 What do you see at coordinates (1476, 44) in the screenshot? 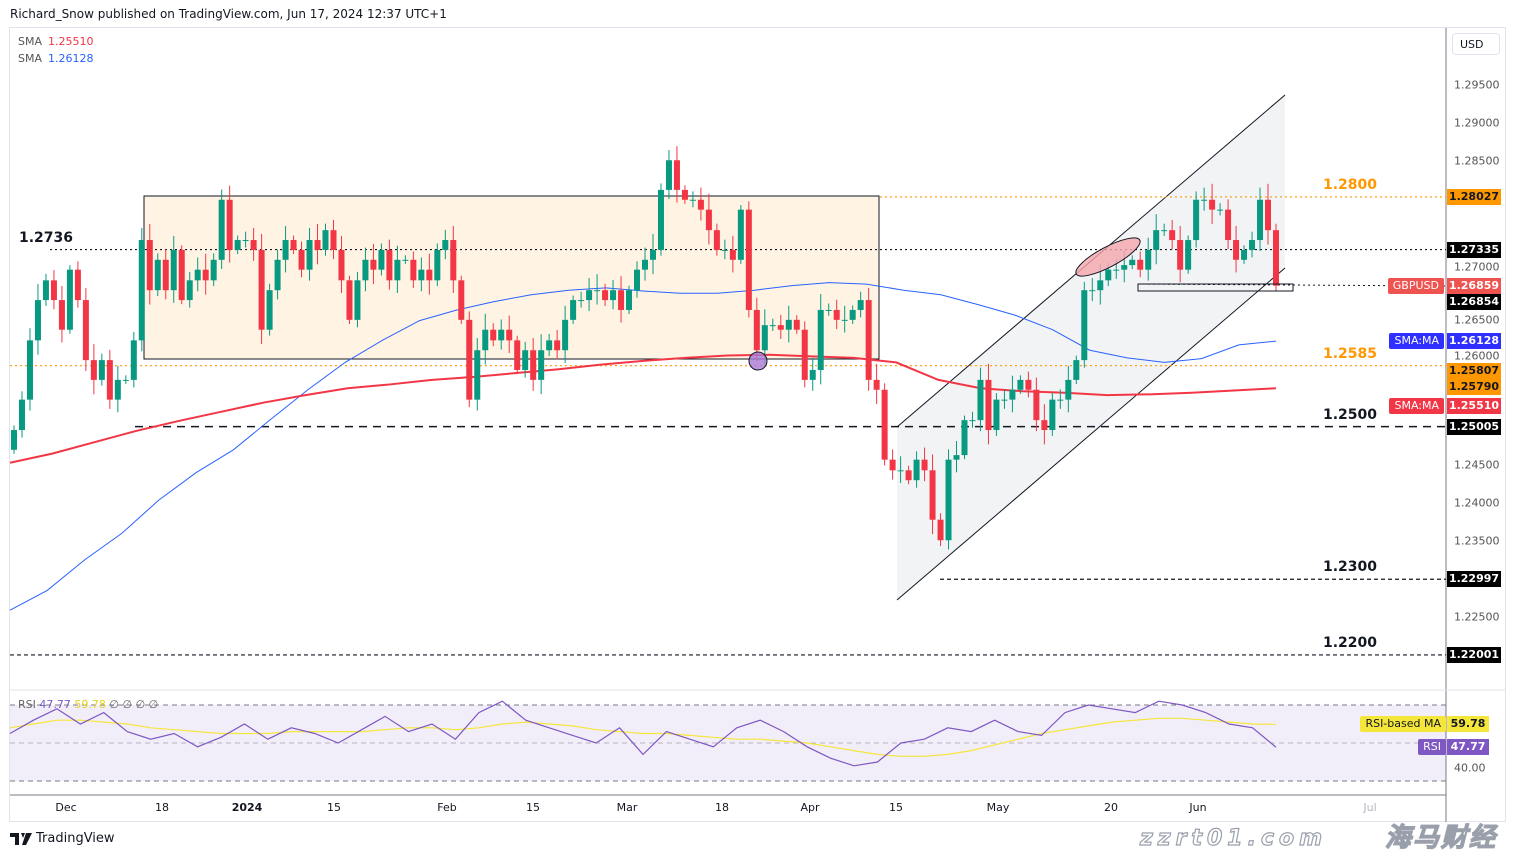
I see `currency-button: USD` at bounding box center [1476, 44].